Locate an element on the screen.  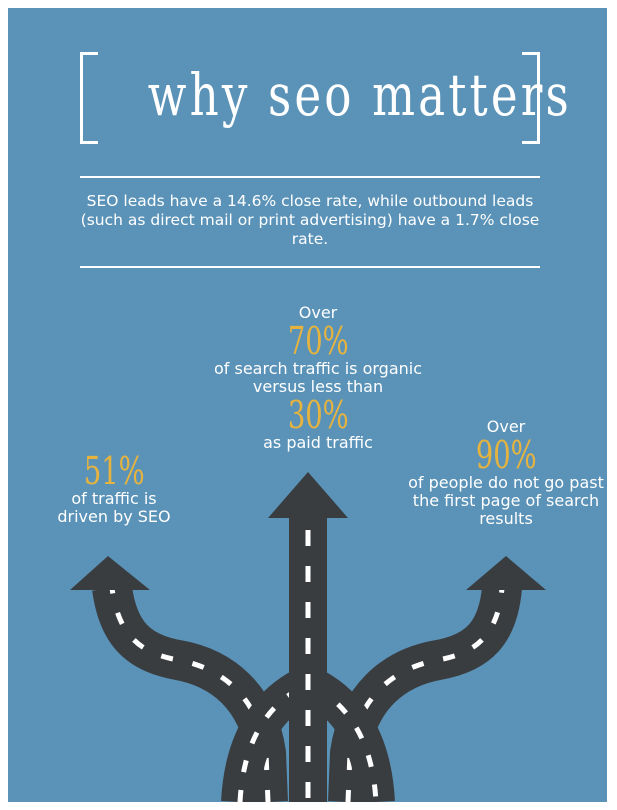
title-block: why seo matters is located at coordinates (324, 98).